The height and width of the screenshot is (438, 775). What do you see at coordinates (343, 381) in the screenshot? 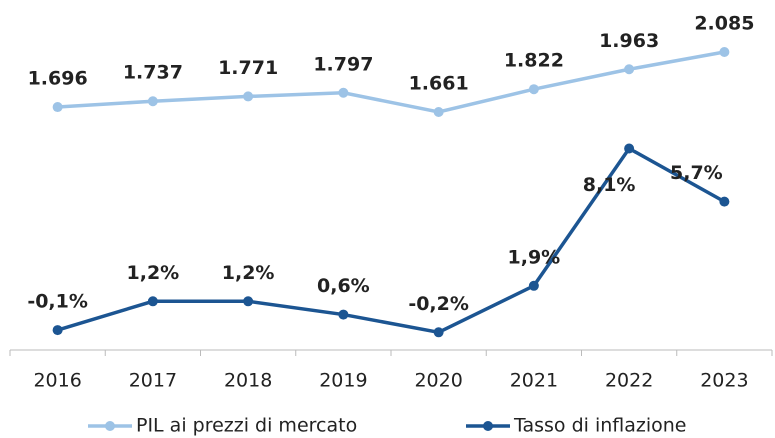
I see `x-tick-label: 2019` at bounding box center [343, 381].